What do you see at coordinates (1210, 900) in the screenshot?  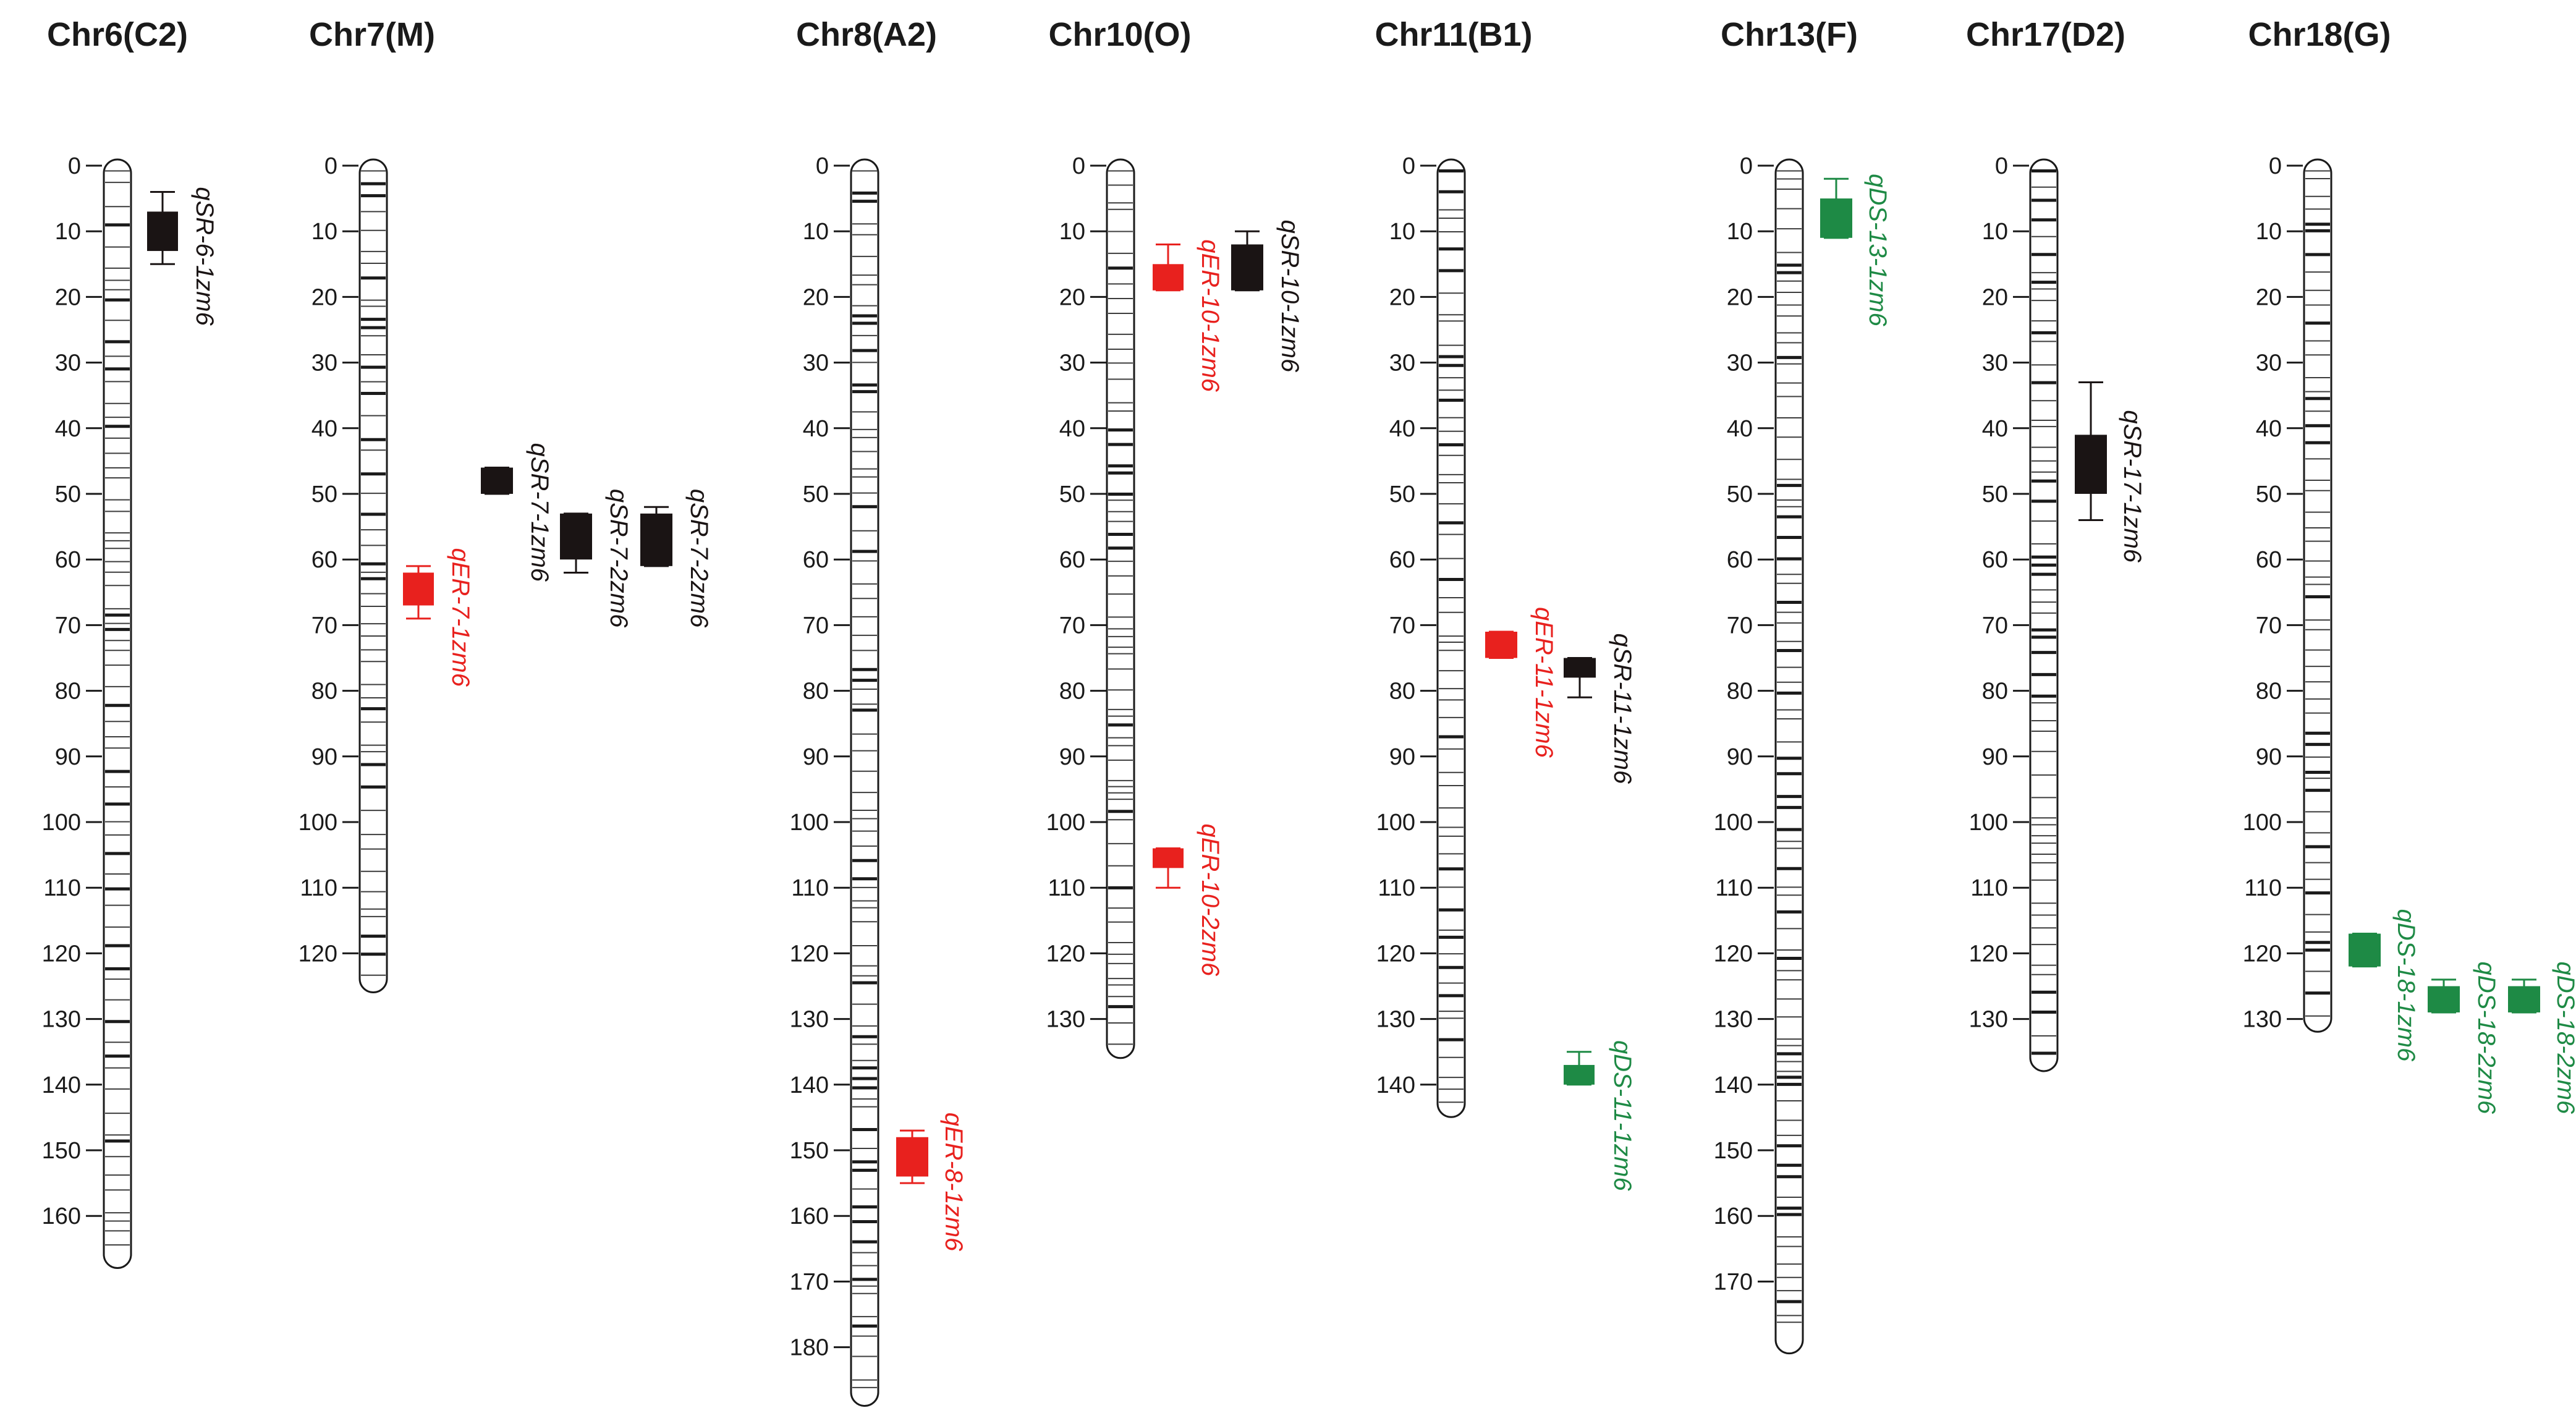 I see `qtl-label: qER-10-2zm6` at bounding box center [1210, 900].